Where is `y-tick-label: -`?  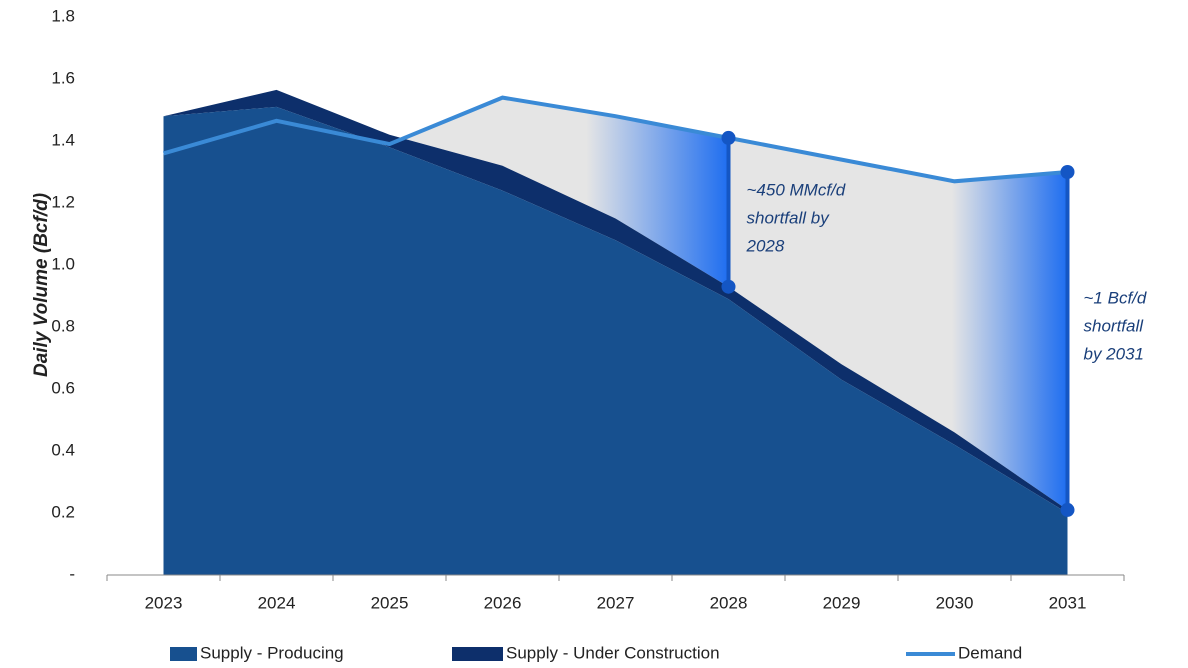 y-tick-label: - is located at coordinates (72, 573).